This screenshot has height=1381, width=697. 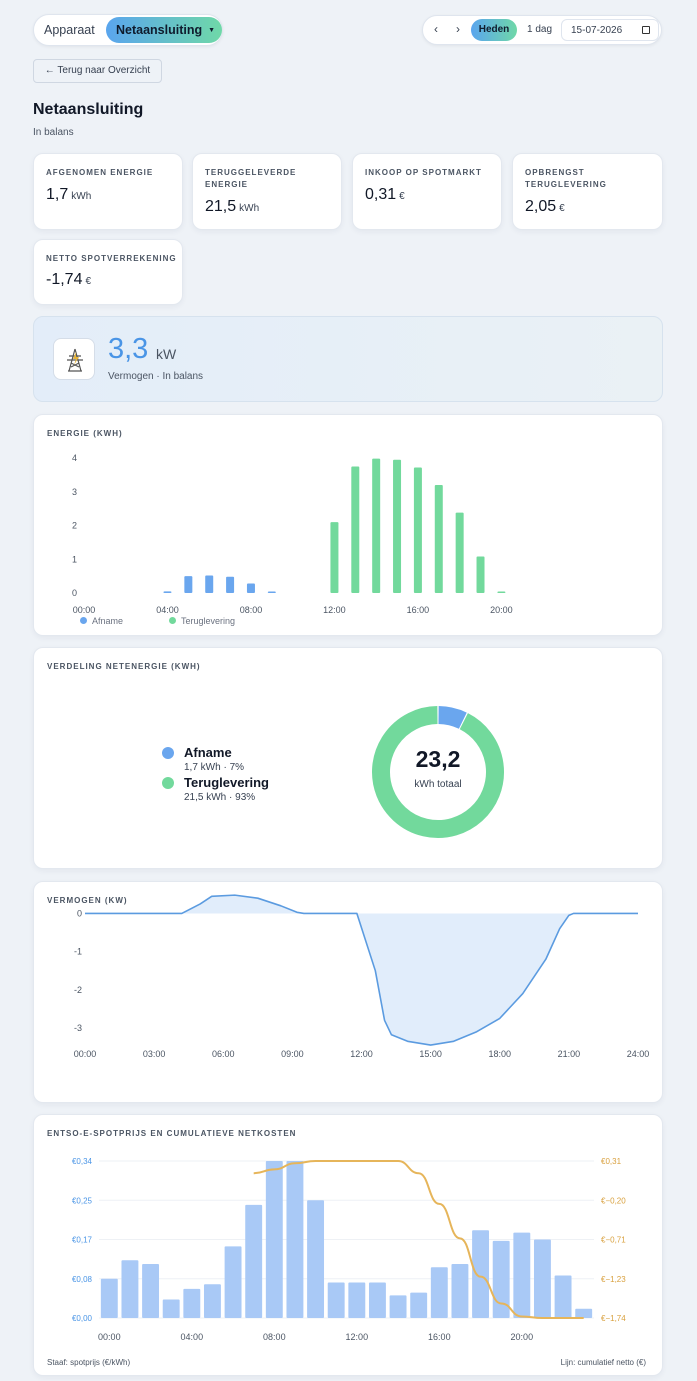 What do you see at coordinates (82, 1318) in the screenshot?
I see `y-left-tick-label: €0,00` at bounding box center [82, 1318].